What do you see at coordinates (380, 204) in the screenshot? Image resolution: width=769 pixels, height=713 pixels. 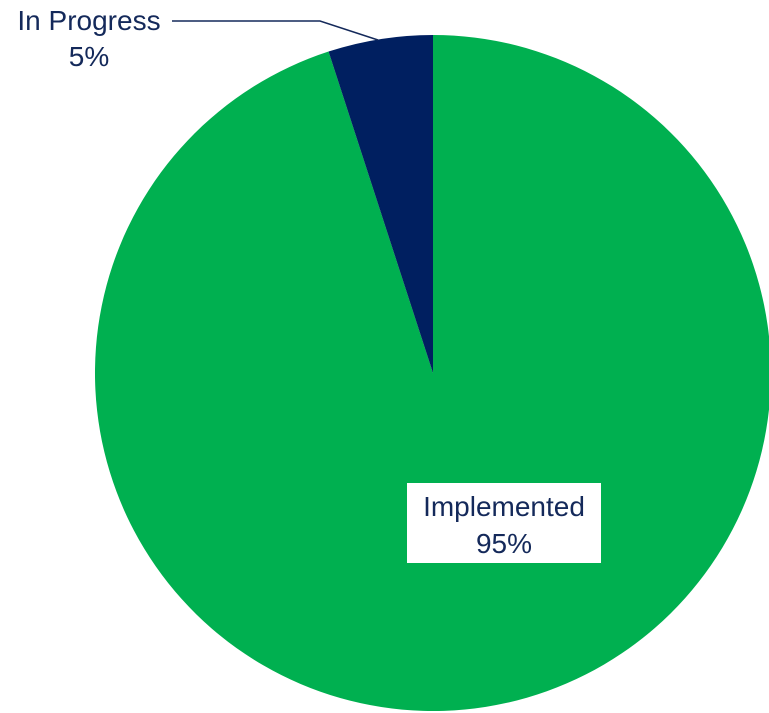 I see `slice-in-progress` at bounding box center [380, 204].